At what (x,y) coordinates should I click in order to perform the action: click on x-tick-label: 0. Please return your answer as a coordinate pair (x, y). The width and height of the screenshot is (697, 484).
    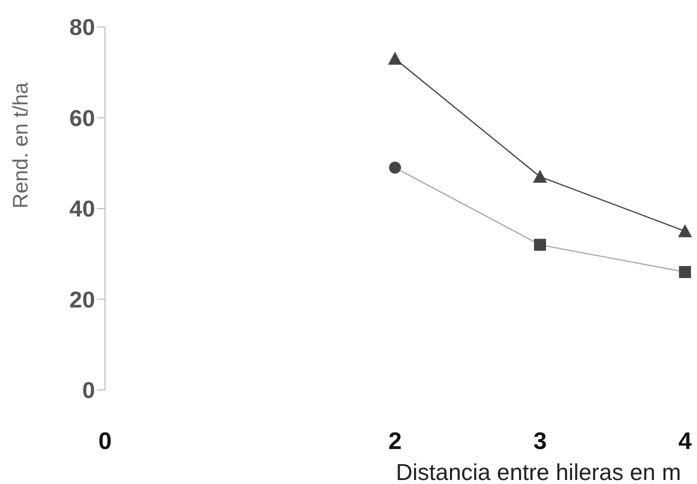
    Looking at the image, I should click on (105, 442).